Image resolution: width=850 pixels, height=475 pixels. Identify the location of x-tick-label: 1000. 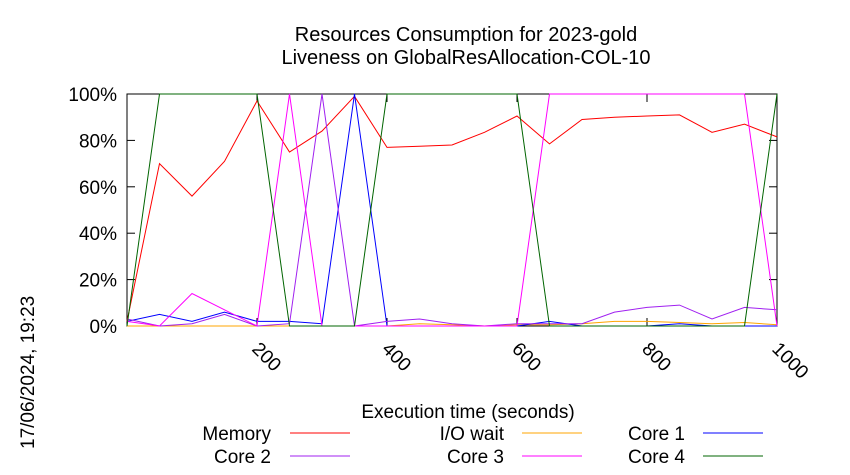
(789, 361).